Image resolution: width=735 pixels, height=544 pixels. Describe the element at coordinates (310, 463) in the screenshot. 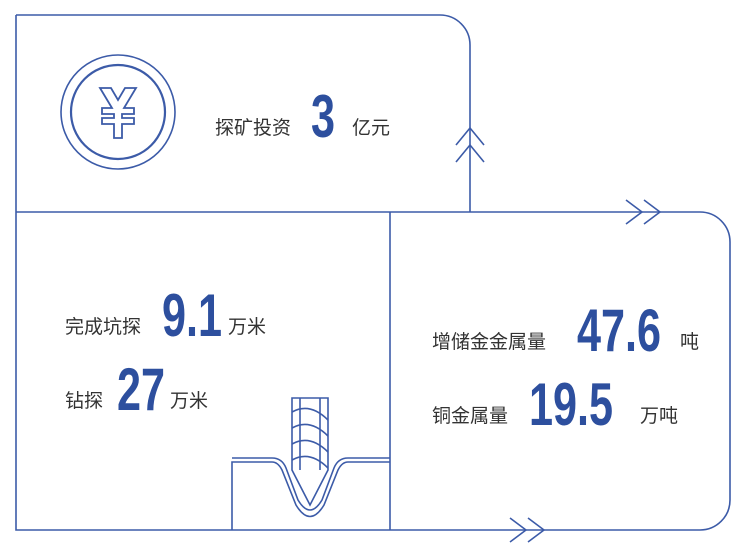

I see `drill-icon` at that location.